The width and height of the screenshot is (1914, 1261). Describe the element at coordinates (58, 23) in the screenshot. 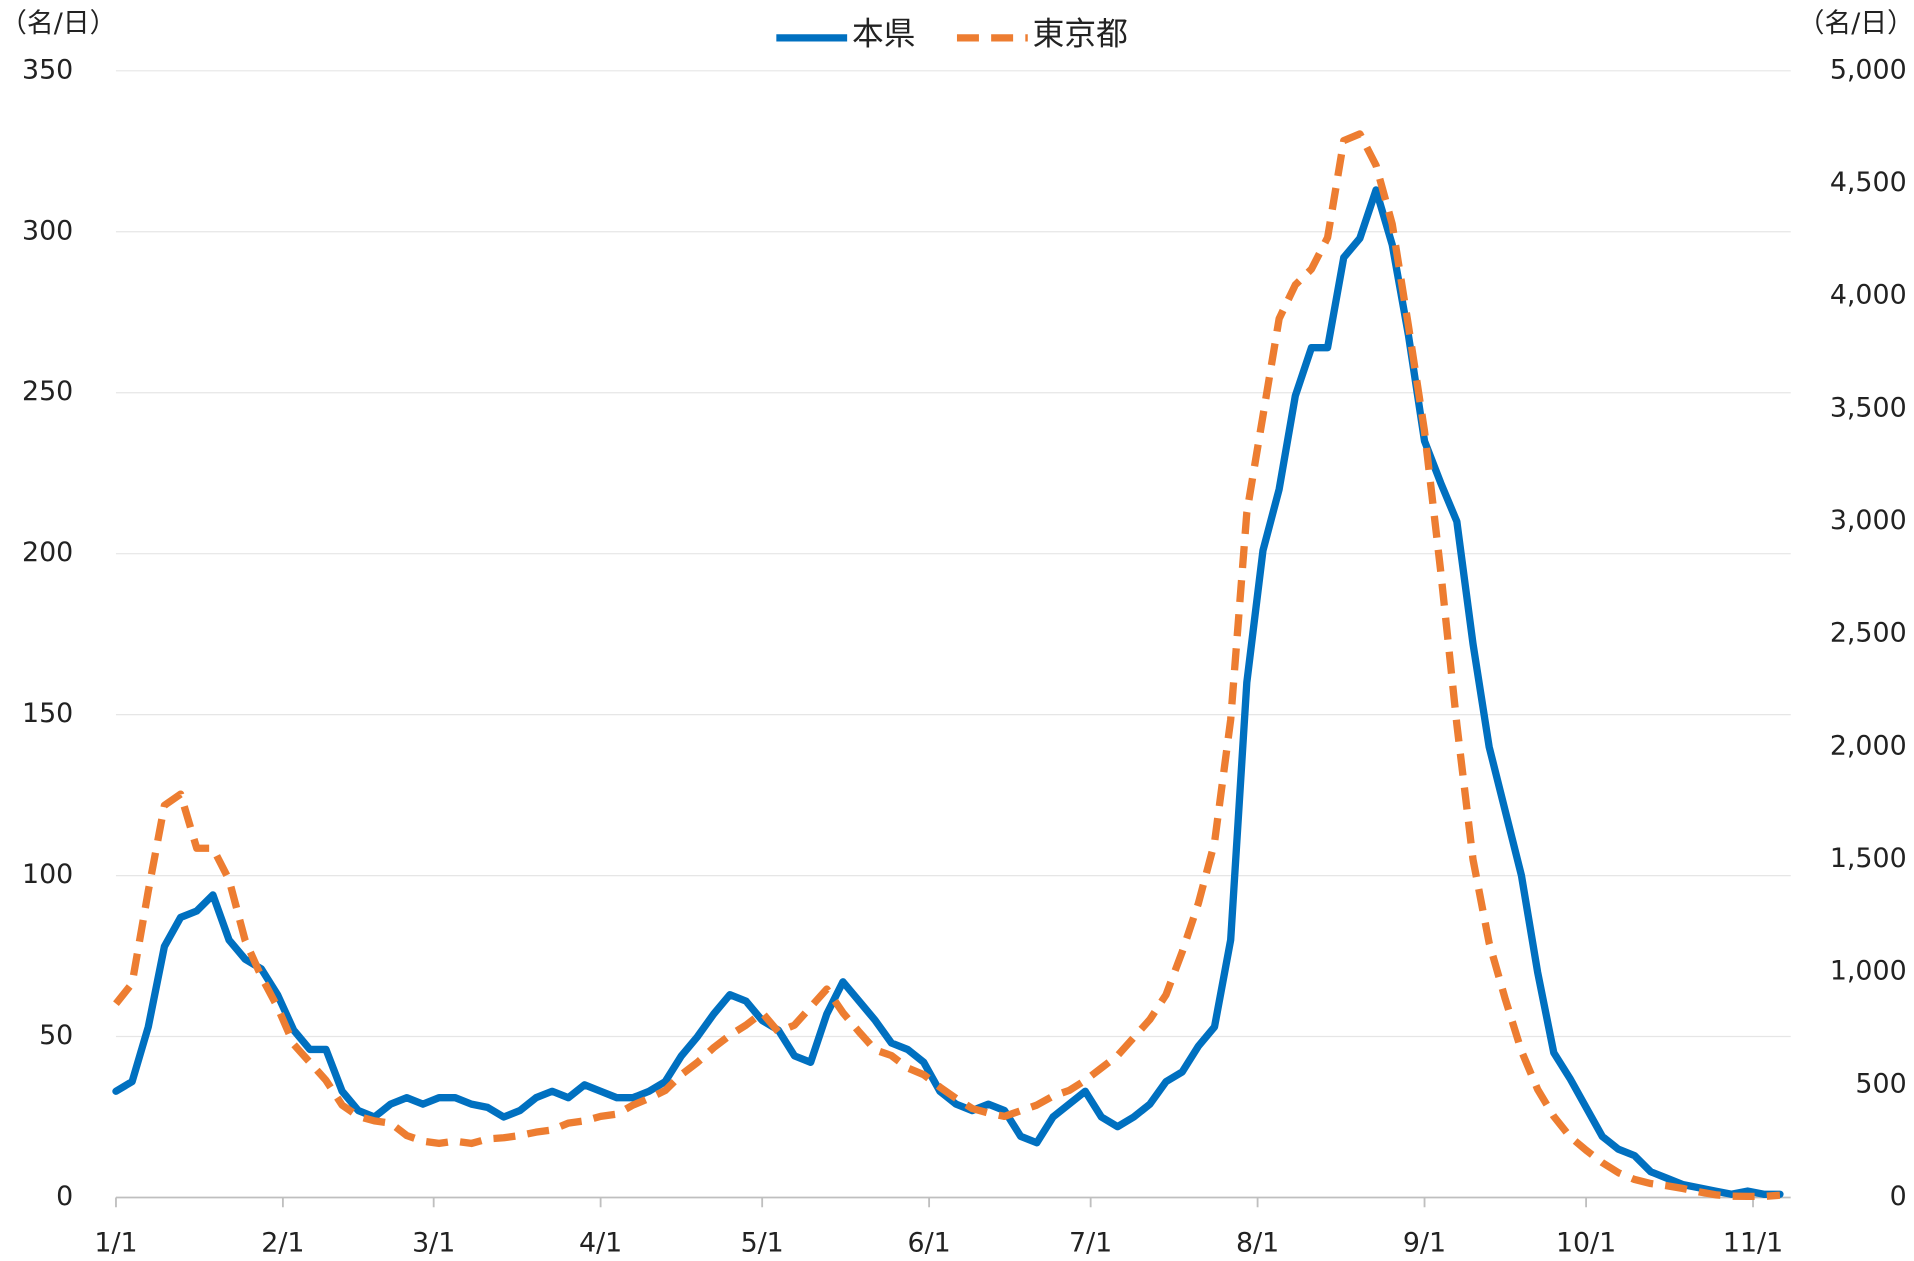

I see `y-axis-unit: （名/日）` at that location.